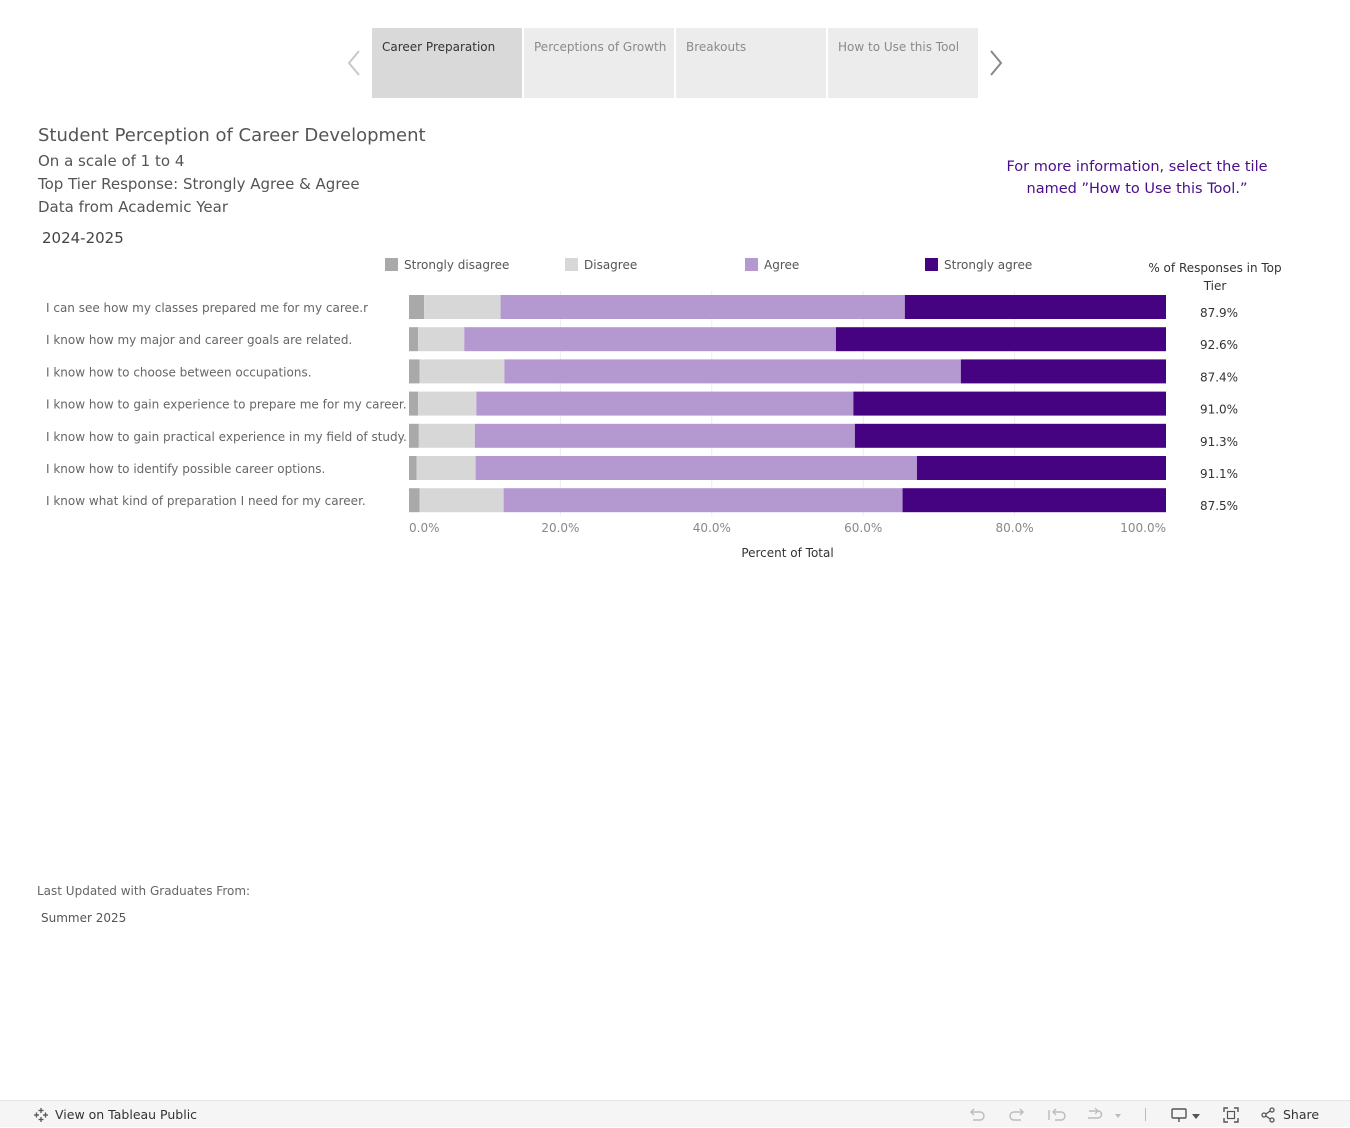 Image resolution: width=1350 pixels, height=1128 pixels. I want to click on info-note-line-2: named ”How to Use this Tool.”, so click(1137, 189).